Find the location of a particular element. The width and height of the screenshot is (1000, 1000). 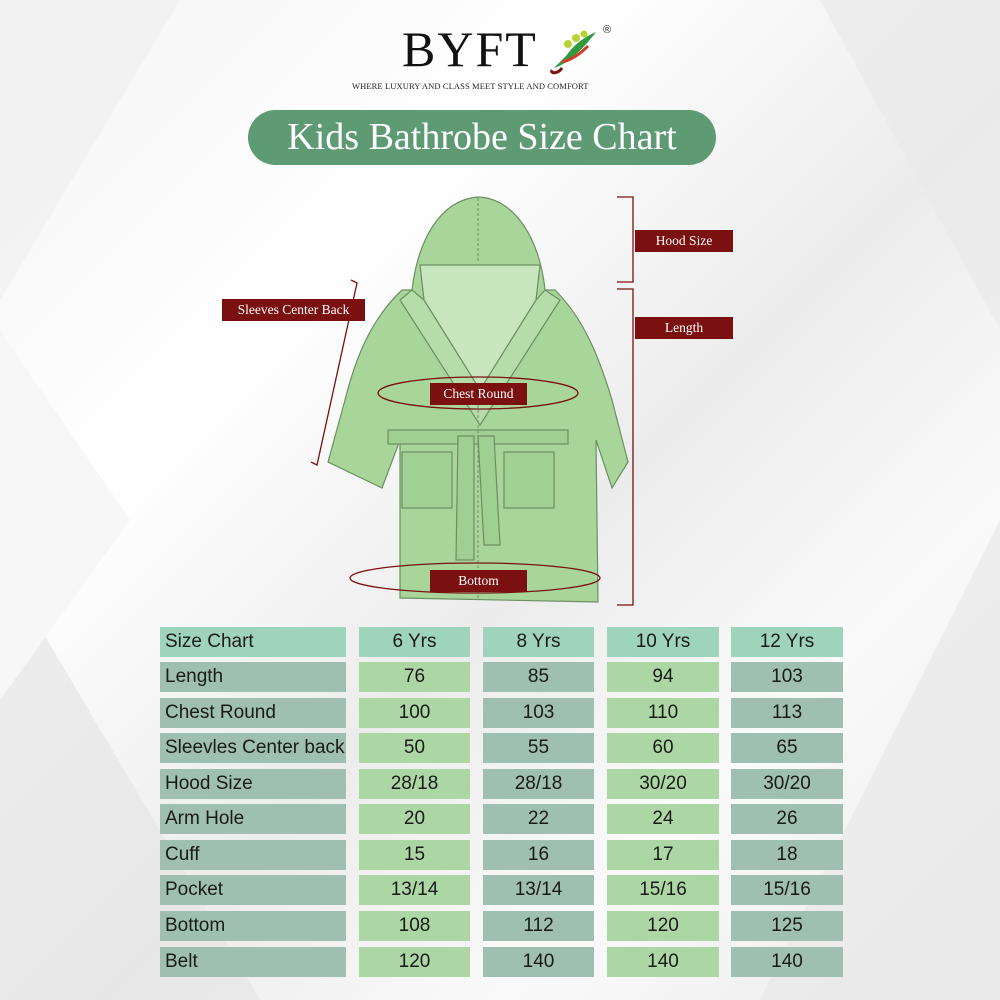

table-cell: 26 is located at coordinates (787, 819).